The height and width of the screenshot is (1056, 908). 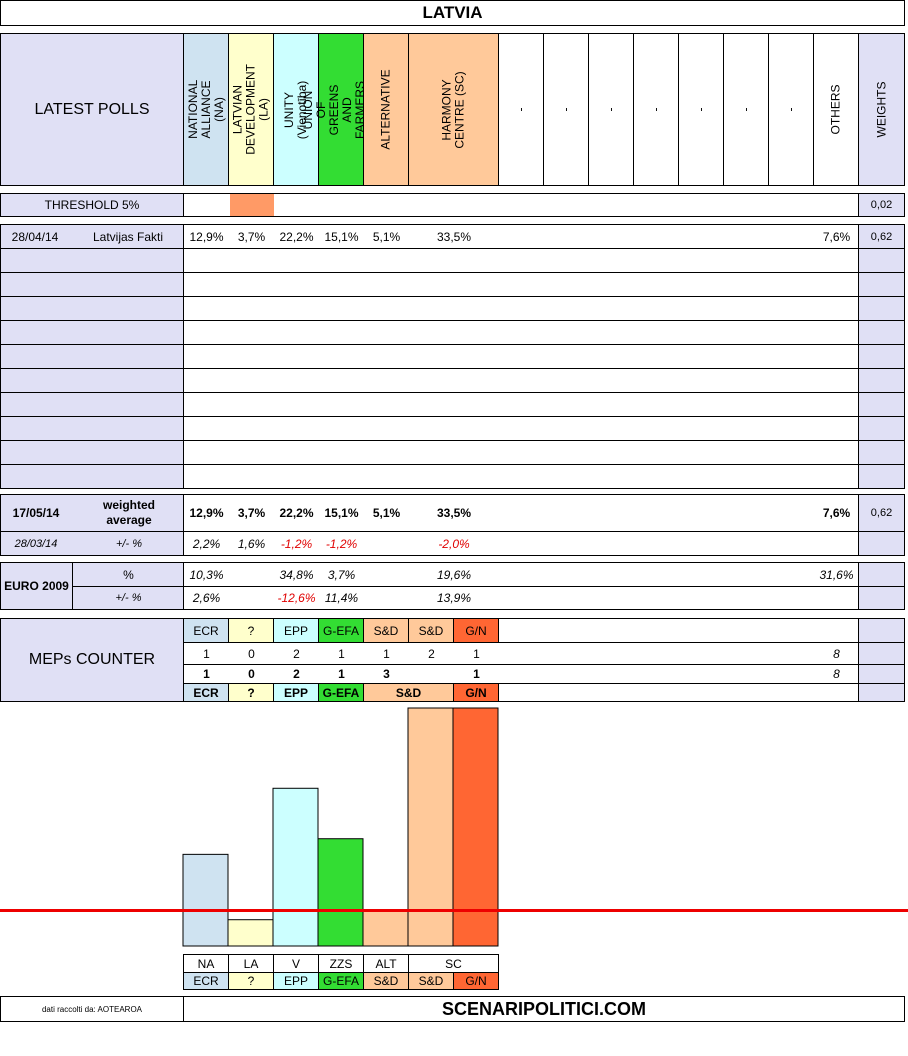 I want to click on euro-pct: 34,8%, so click(x=296, y=574).